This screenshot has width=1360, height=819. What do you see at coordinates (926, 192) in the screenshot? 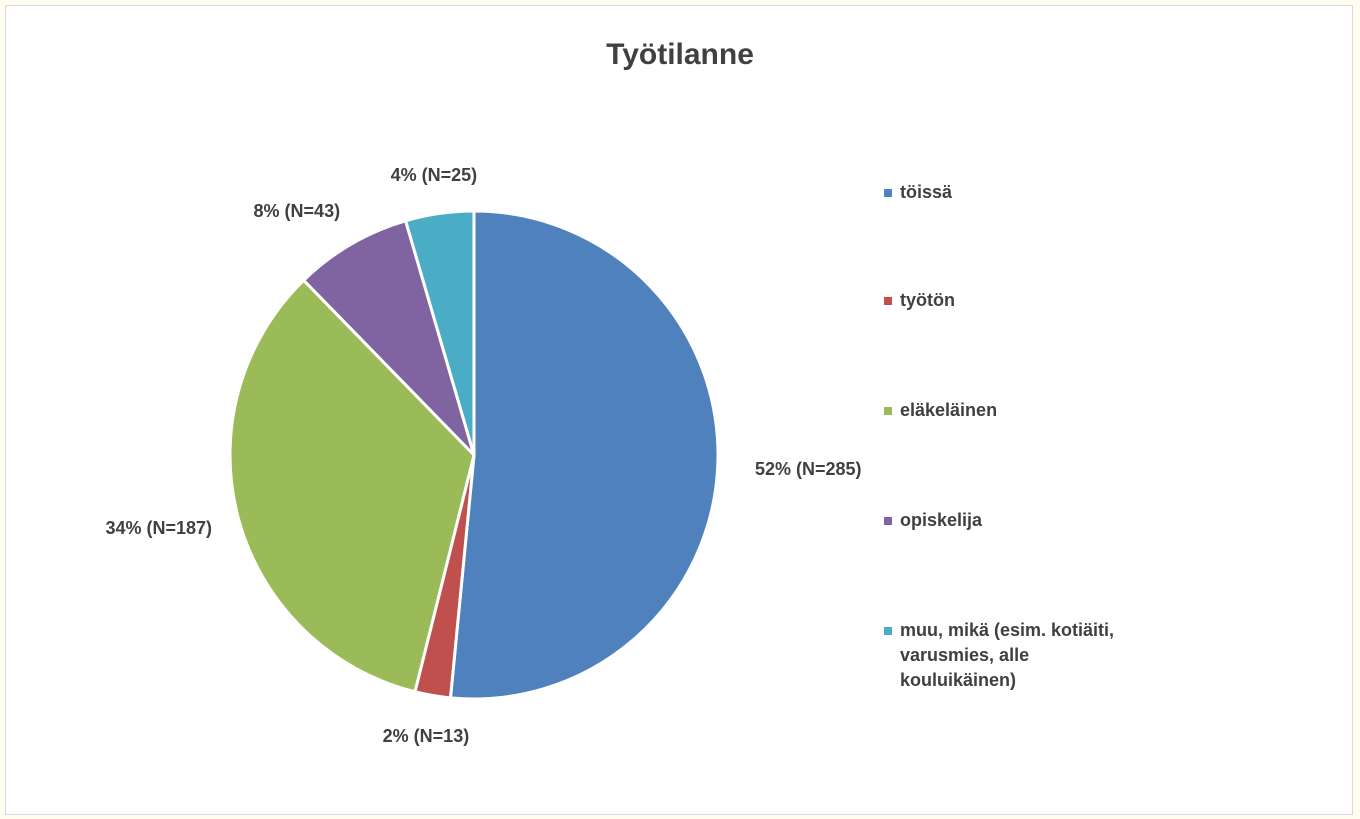
I see `legend-label-toissa: töissä` at bounding box center [926, 192].